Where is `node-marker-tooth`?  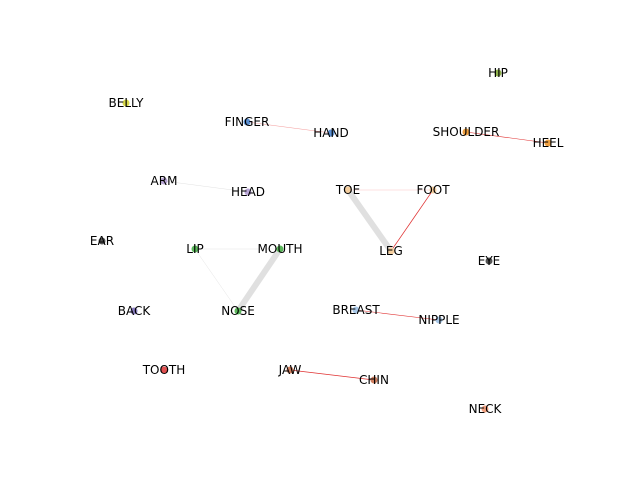
node-marker-tooth is located at coordinates (164, 370).